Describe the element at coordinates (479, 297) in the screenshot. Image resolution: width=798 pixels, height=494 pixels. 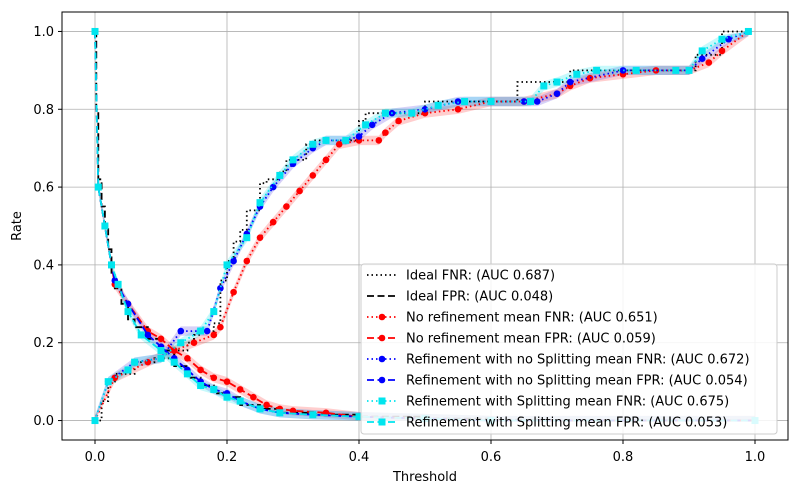
I see `legend-label: Ideal FPR: (AUC 0.048)` at that location.